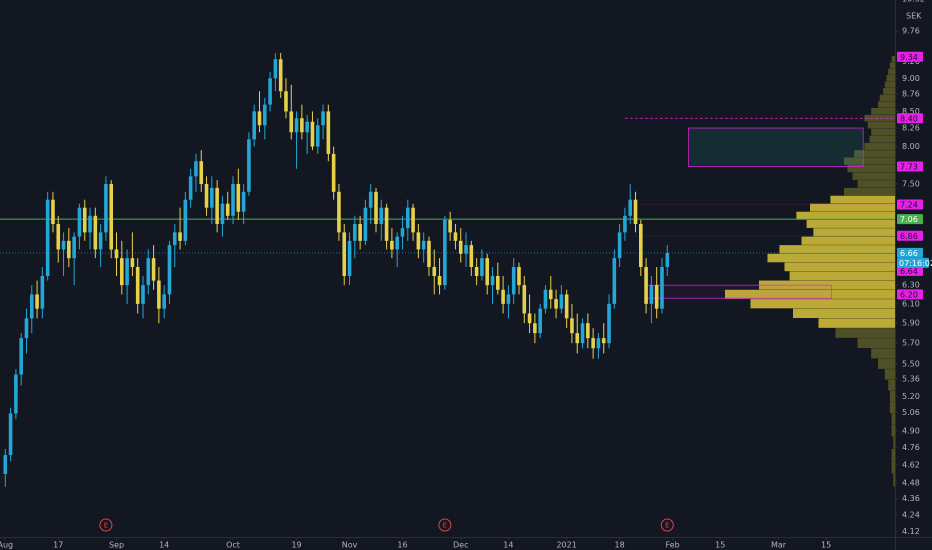 The height and width of the screenshot is (550, 932). I want to click on x-tick-label: Dec, so click(460, 545).